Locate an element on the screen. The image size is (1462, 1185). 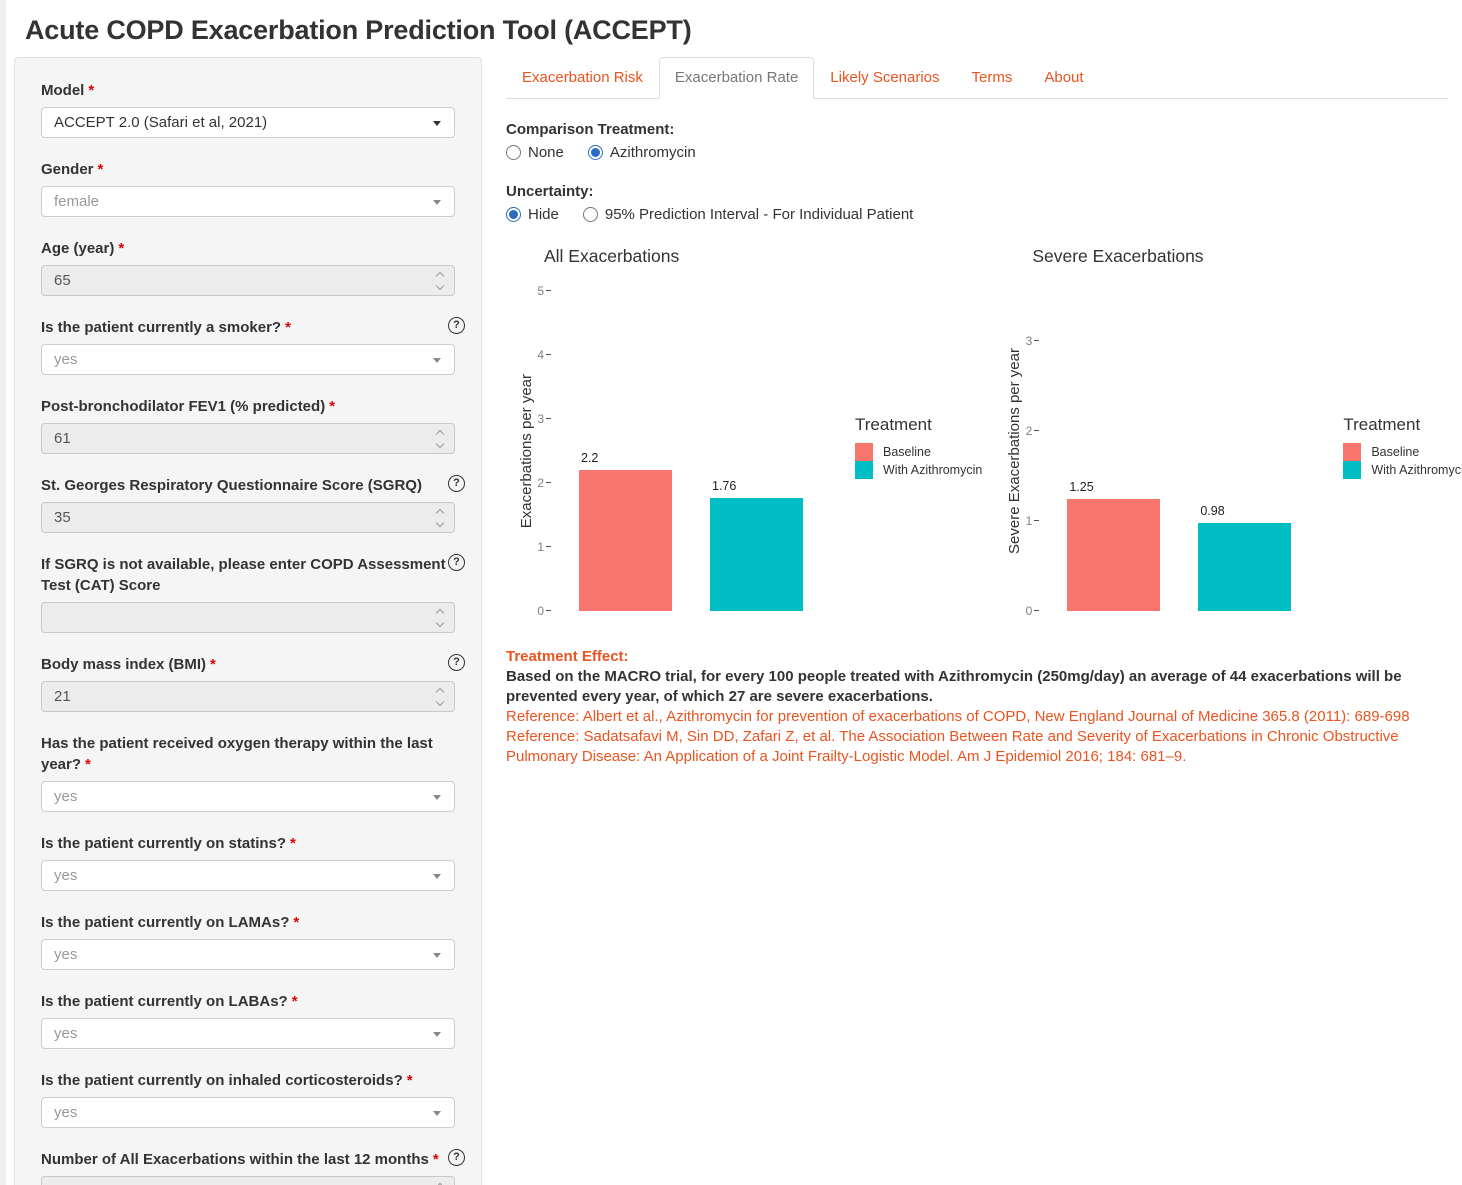
number-input-age-year: 65 is located at coordinates (248, 280).